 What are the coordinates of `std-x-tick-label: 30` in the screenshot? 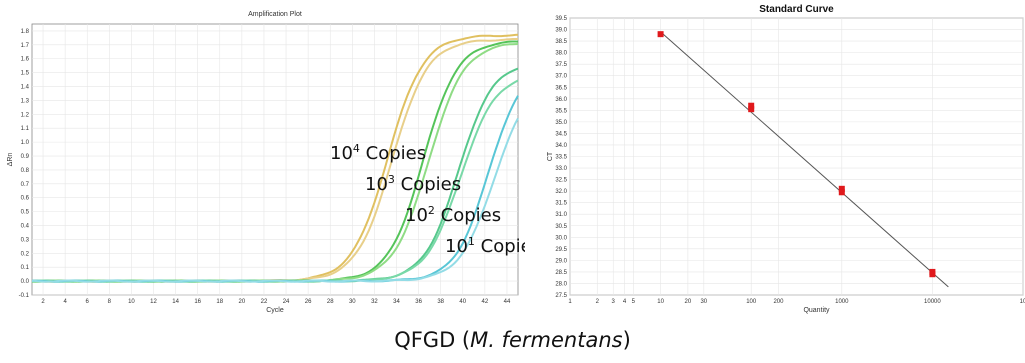 It's located at (703, 302).